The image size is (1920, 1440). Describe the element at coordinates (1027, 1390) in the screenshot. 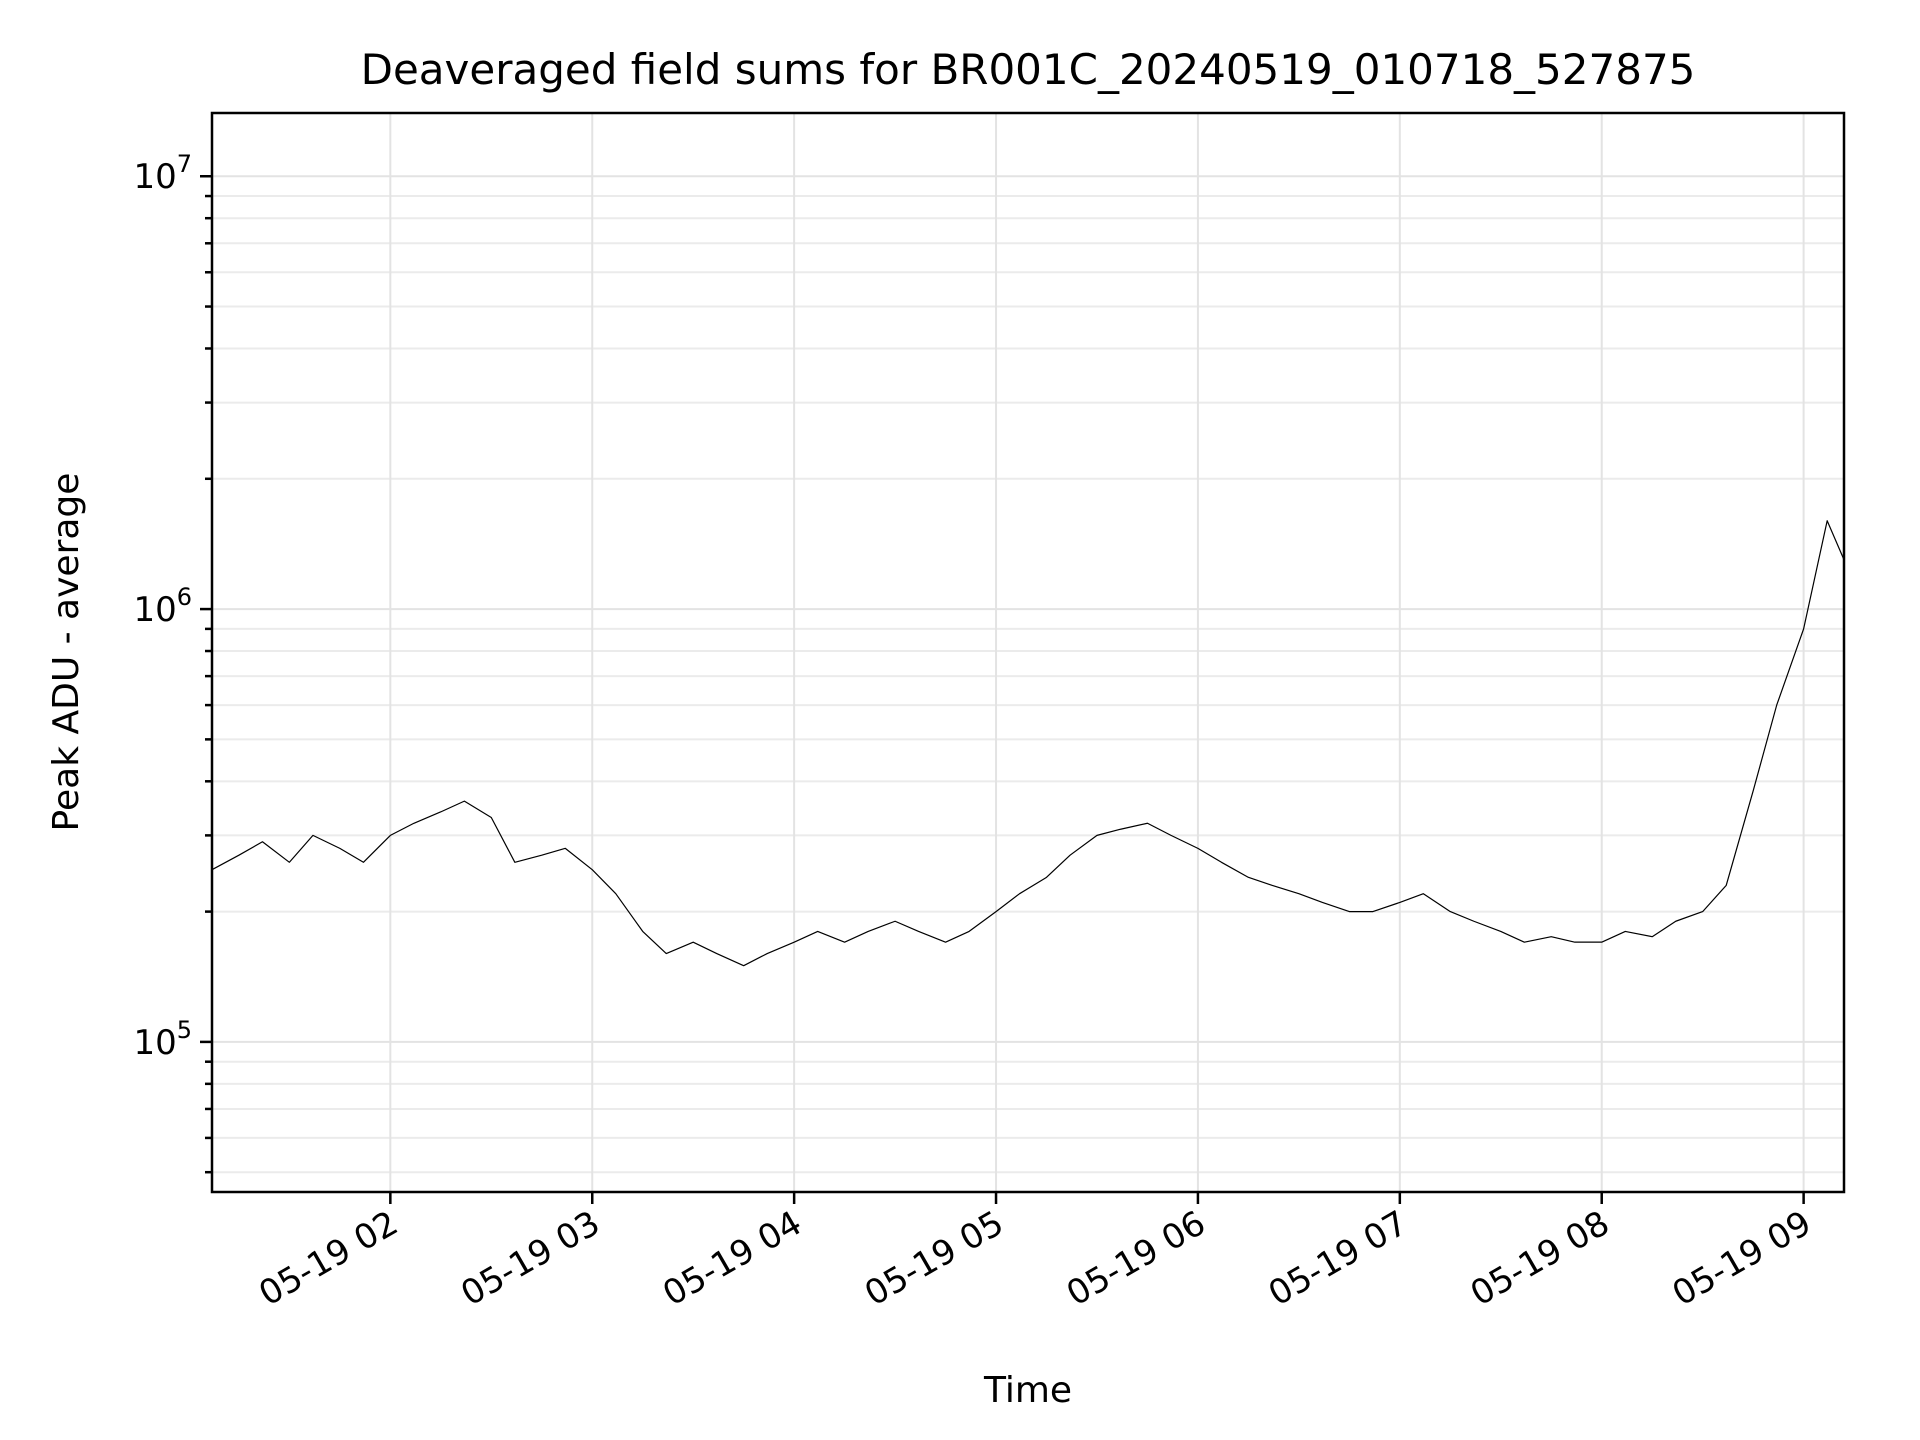

I see `x-axis-label: Time` at that location.